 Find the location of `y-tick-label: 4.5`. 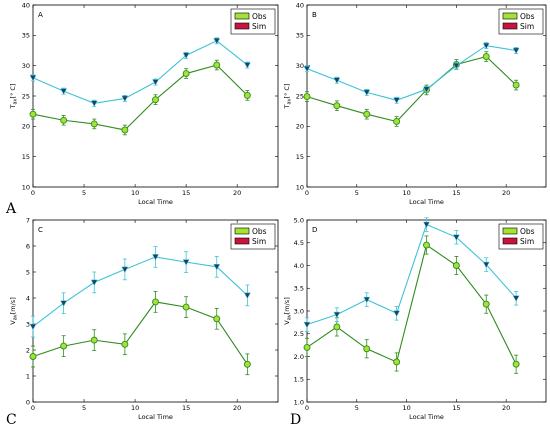

y-tick-label: 4.5 is located at coordinates (299, 243).